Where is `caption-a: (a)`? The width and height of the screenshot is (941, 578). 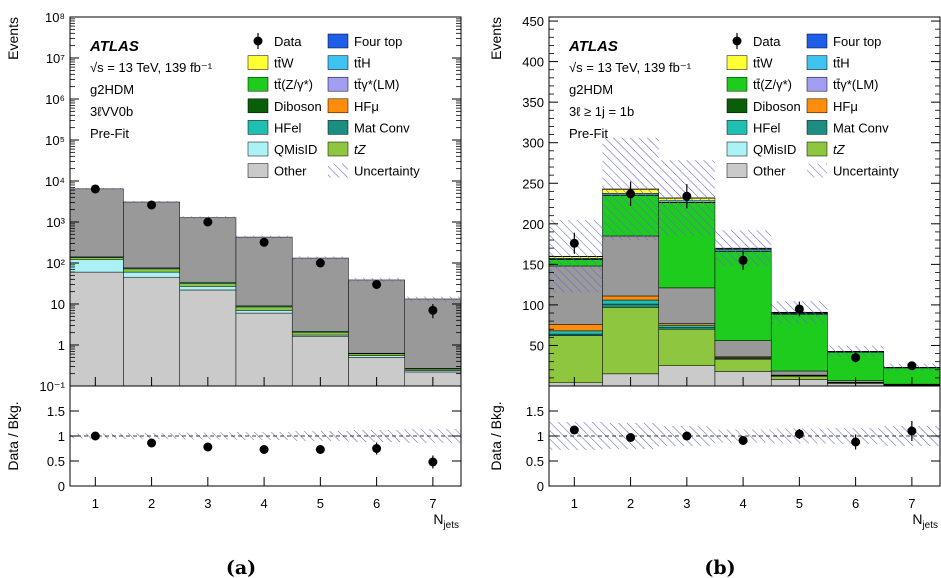
caption-a: (a) is located at coordinates (241, 567).